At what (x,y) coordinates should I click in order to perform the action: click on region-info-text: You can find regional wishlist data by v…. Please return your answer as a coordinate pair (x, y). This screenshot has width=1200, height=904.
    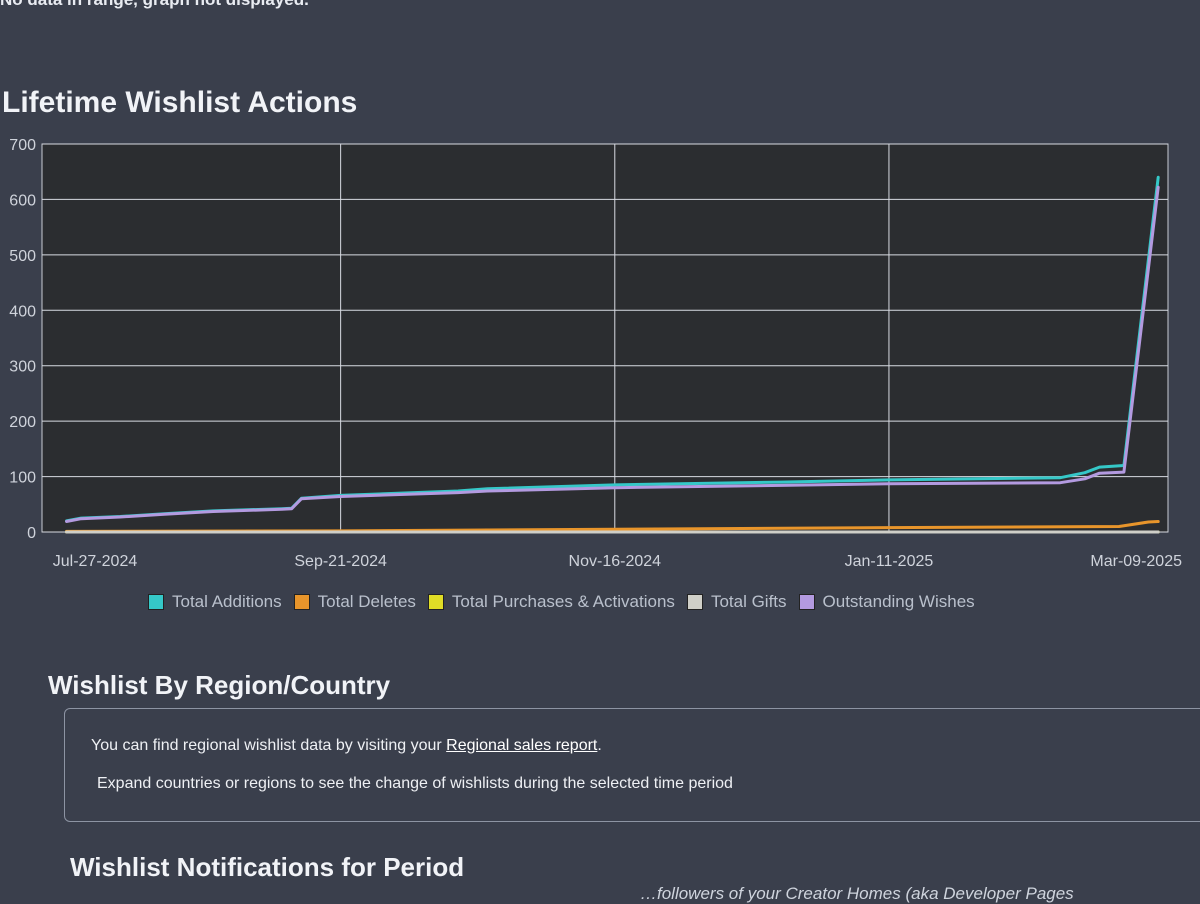
    Looking at the image, I should click on (346, 746).